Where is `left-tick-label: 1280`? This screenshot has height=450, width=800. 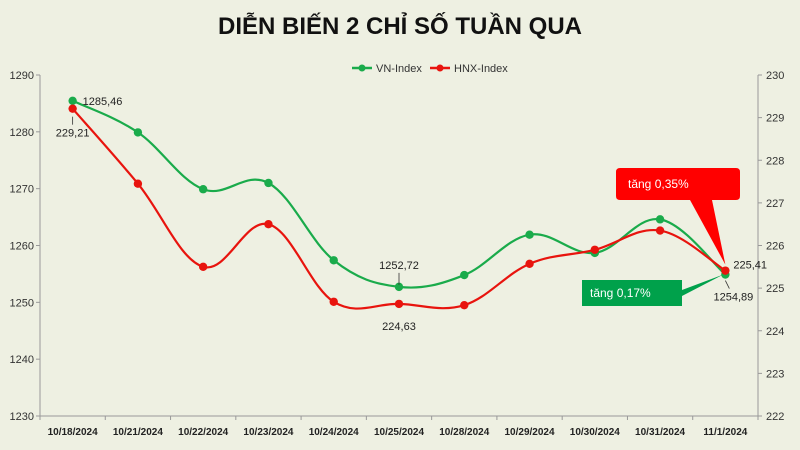 left-tick-label: 1280 is located at coordinates (22, 133).